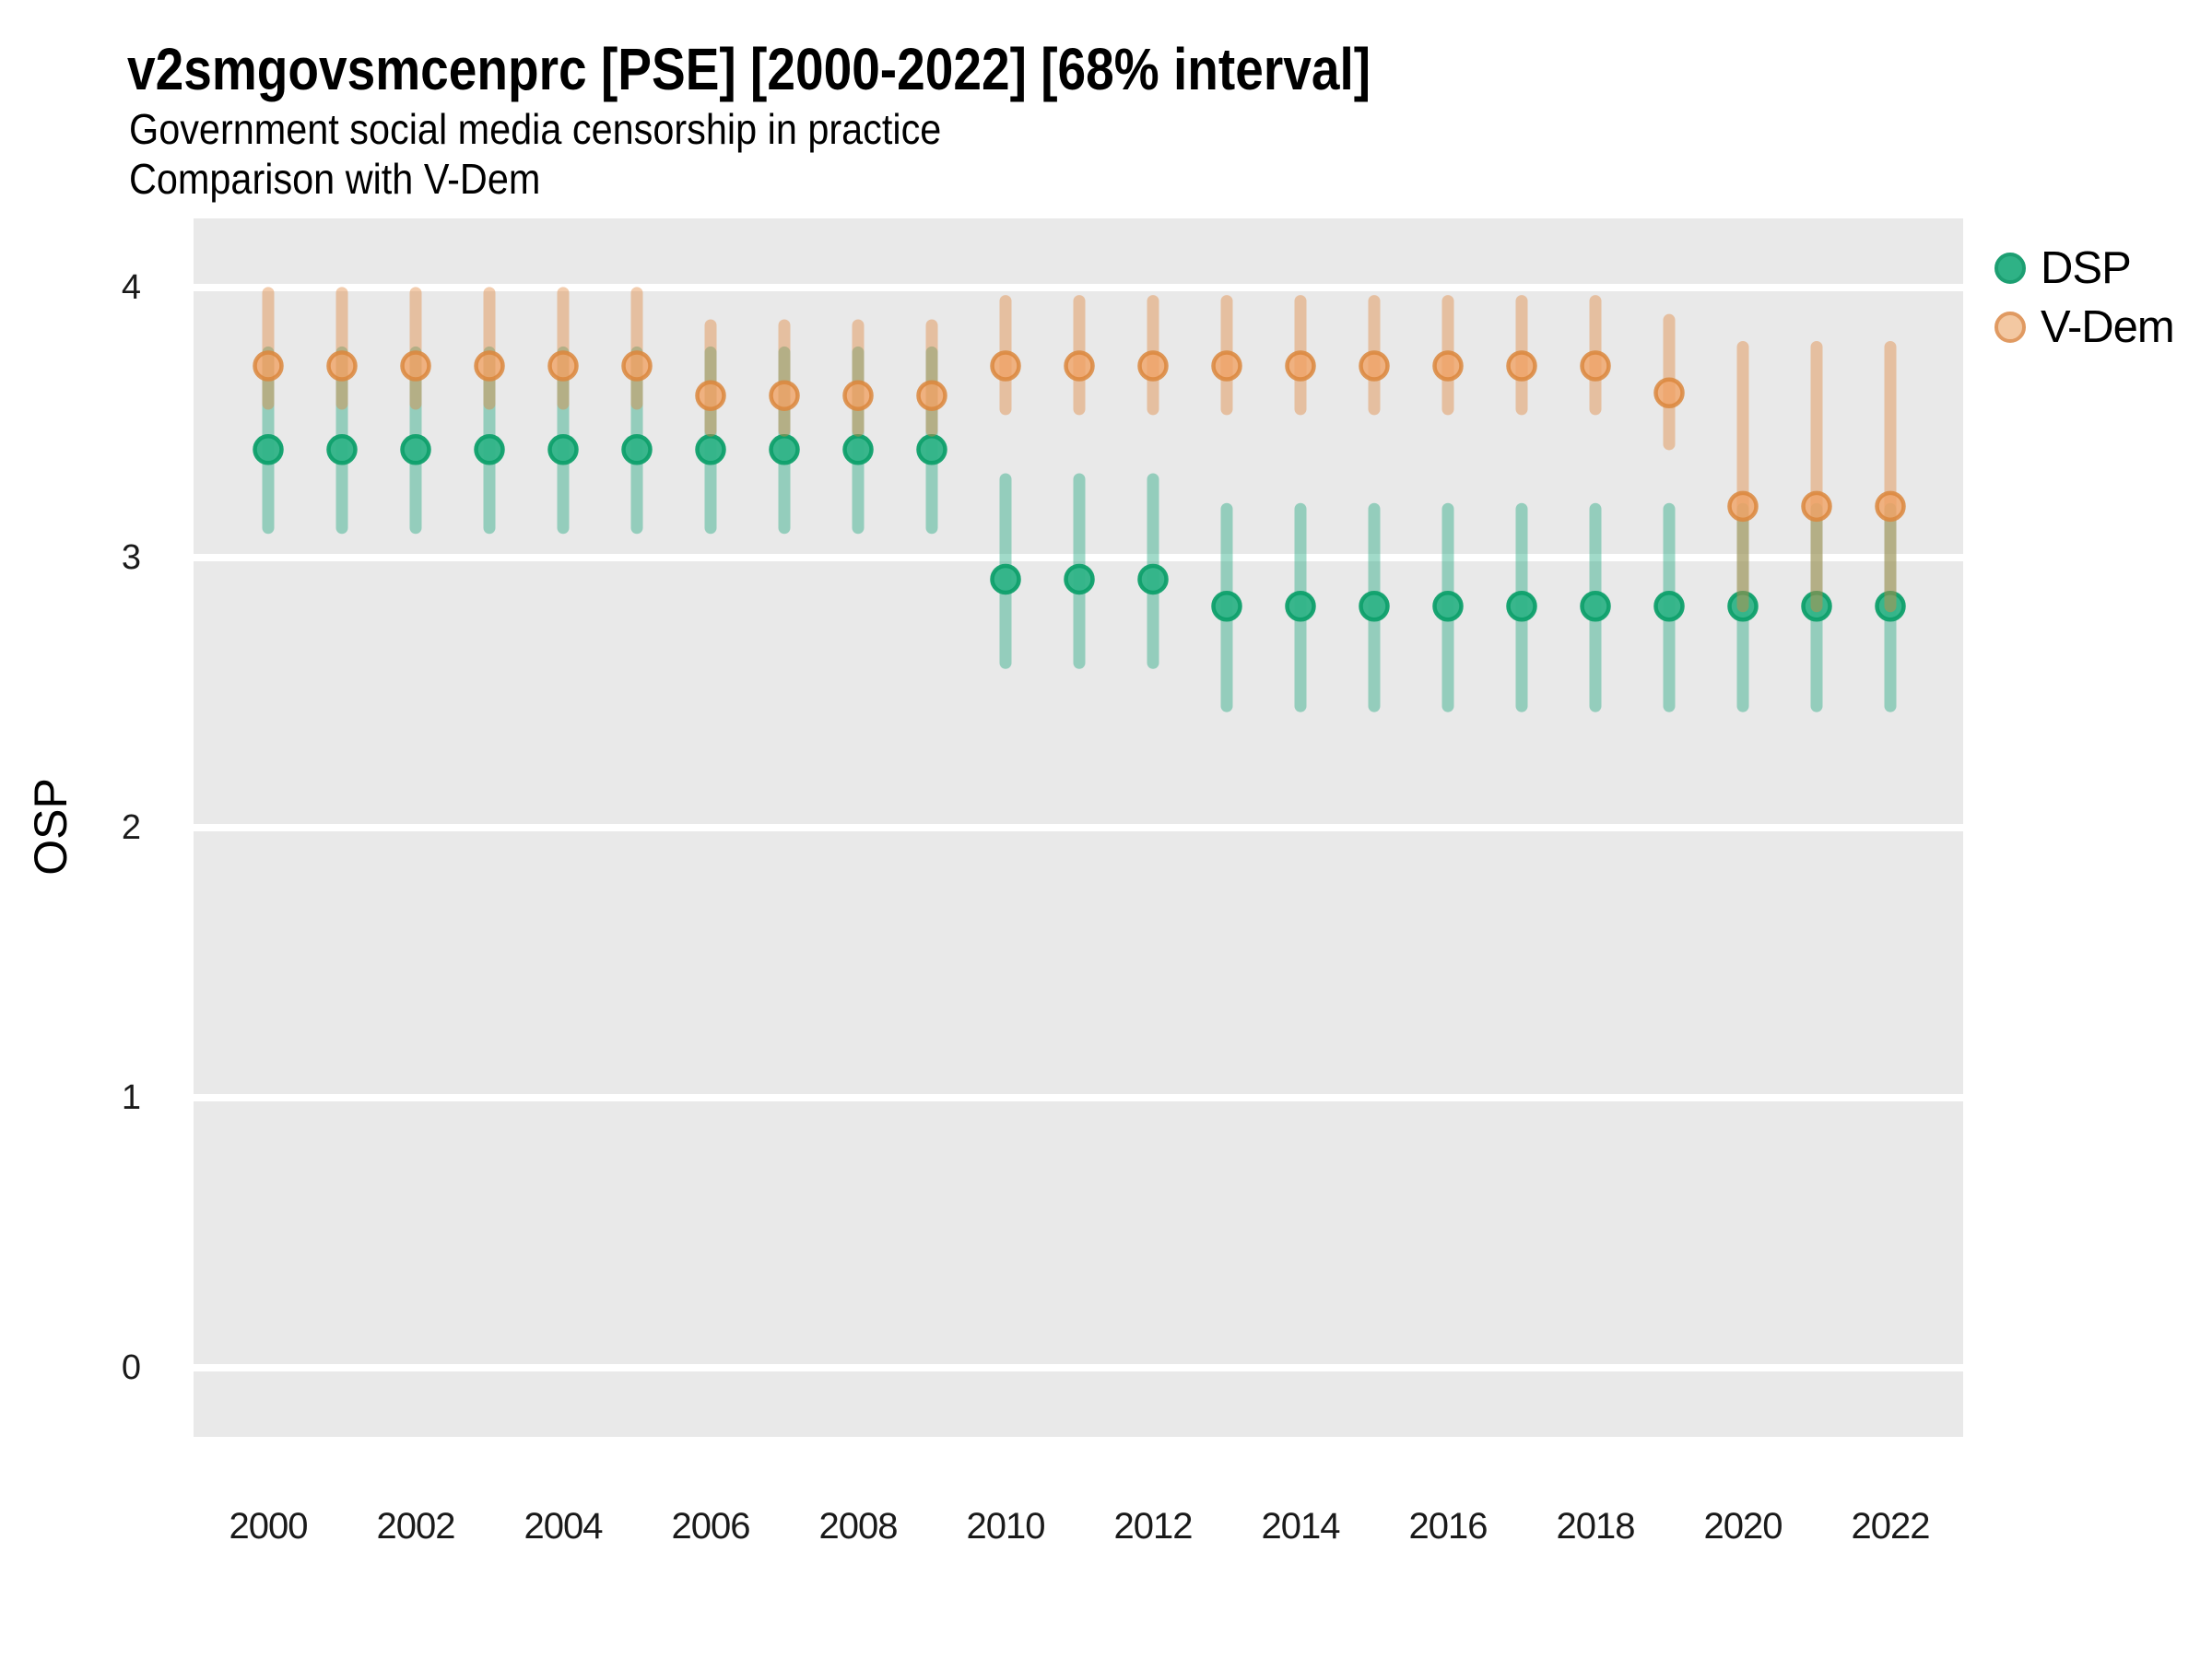  Describe the element at coordinates (1448, 606) in the screenshot. I see `point-dsp-2016` at that location.